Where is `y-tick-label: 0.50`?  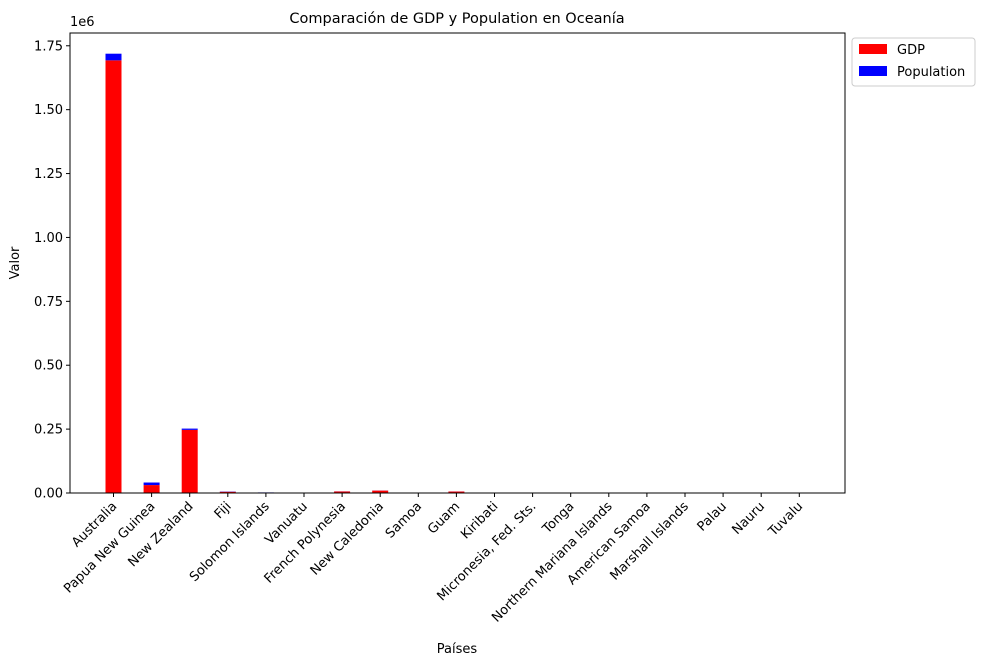 y-tick-label: 0.50 is located at coordinates (48, 366).